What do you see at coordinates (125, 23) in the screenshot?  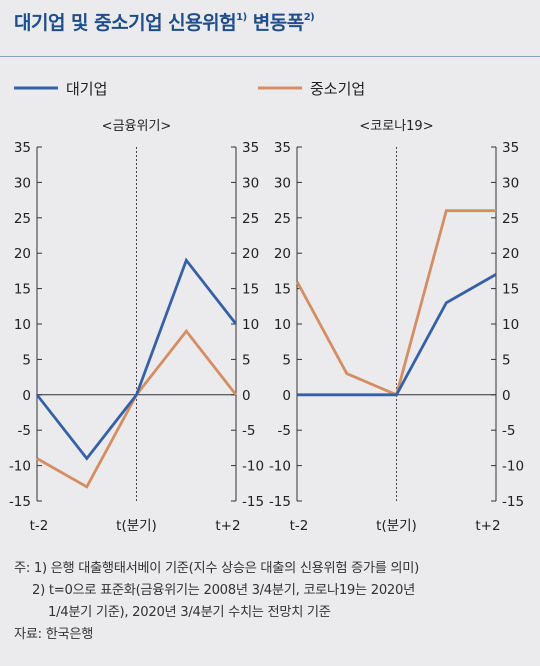 I see `title-main: 대기업 및 중소기업 신용위험` at bounding box center [125, 23].